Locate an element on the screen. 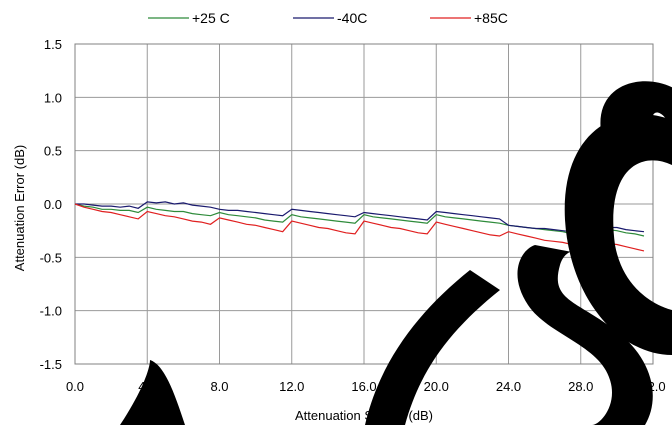 The width and height of the screenshot is (672, 425). y-tick-label: 1.5 is located at coordinates (53, 44).